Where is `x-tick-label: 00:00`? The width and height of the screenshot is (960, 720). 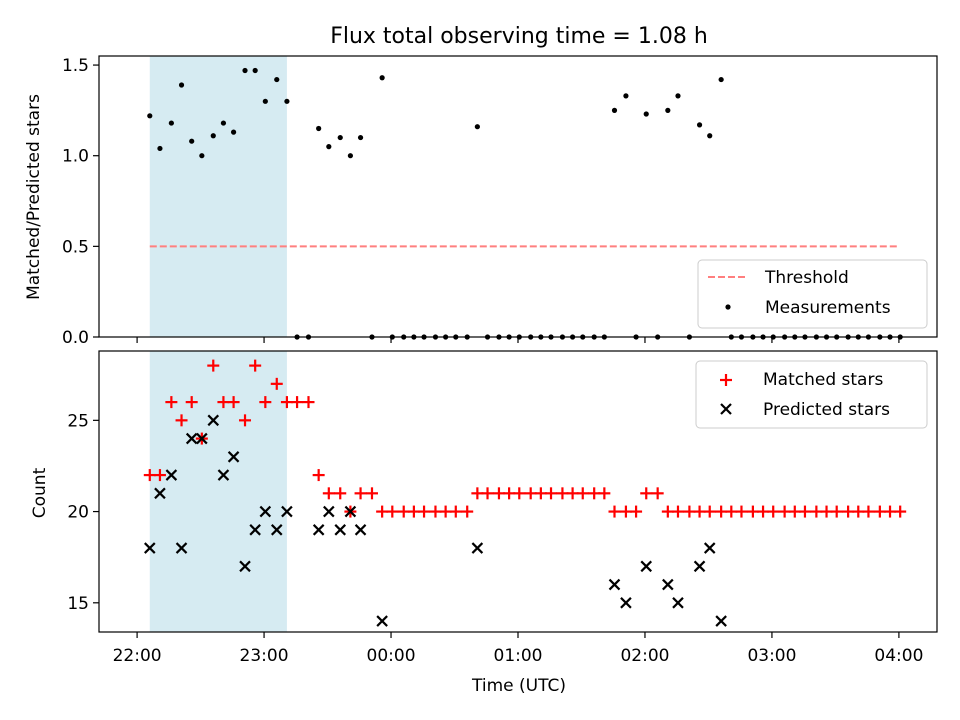
x-tick-label: 00:00 is located at coordinates (391, 656).